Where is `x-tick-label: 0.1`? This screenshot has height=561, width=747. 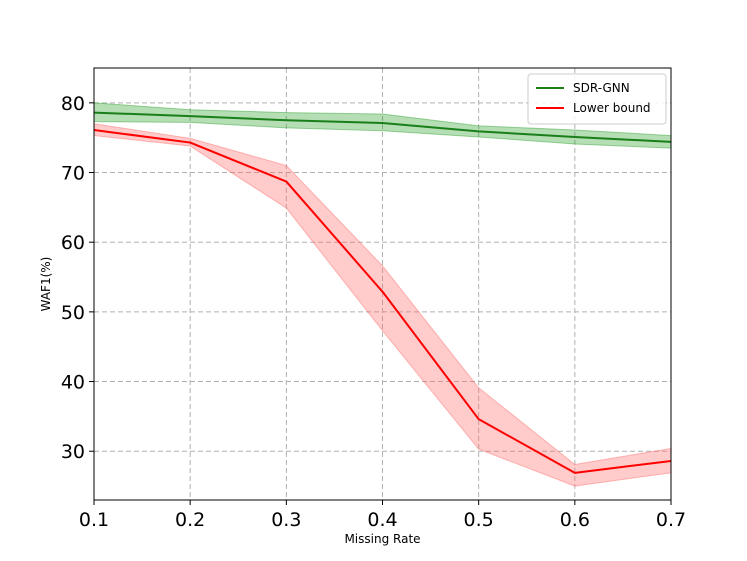 x-tick-label: 0.1 is located at coordinates (94, 520).